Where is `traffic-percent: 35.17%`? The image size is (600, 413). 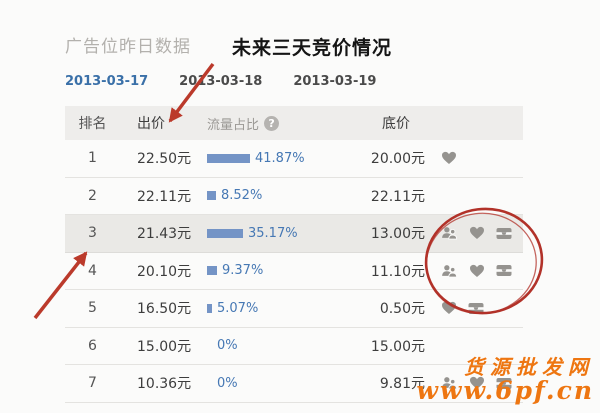 traffic-percent: 35.17% is located at coordinates (273, 233).